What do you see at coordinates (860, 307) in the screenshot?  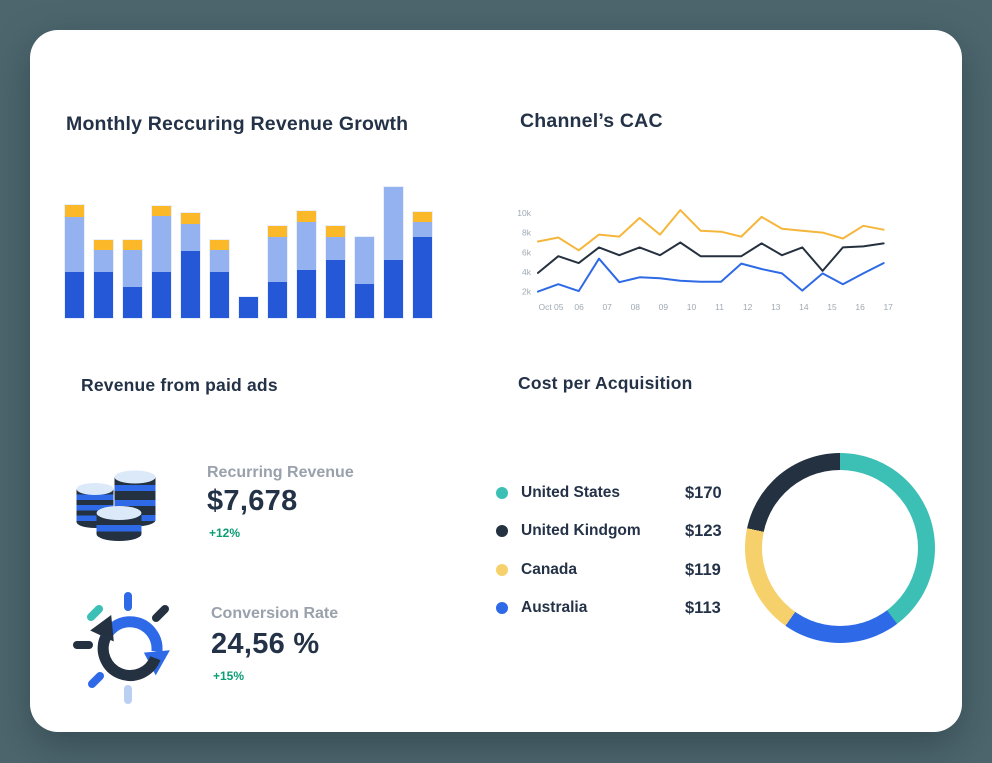 I see `x-axis-tick-label: 16` at bounding box center [860, 307].